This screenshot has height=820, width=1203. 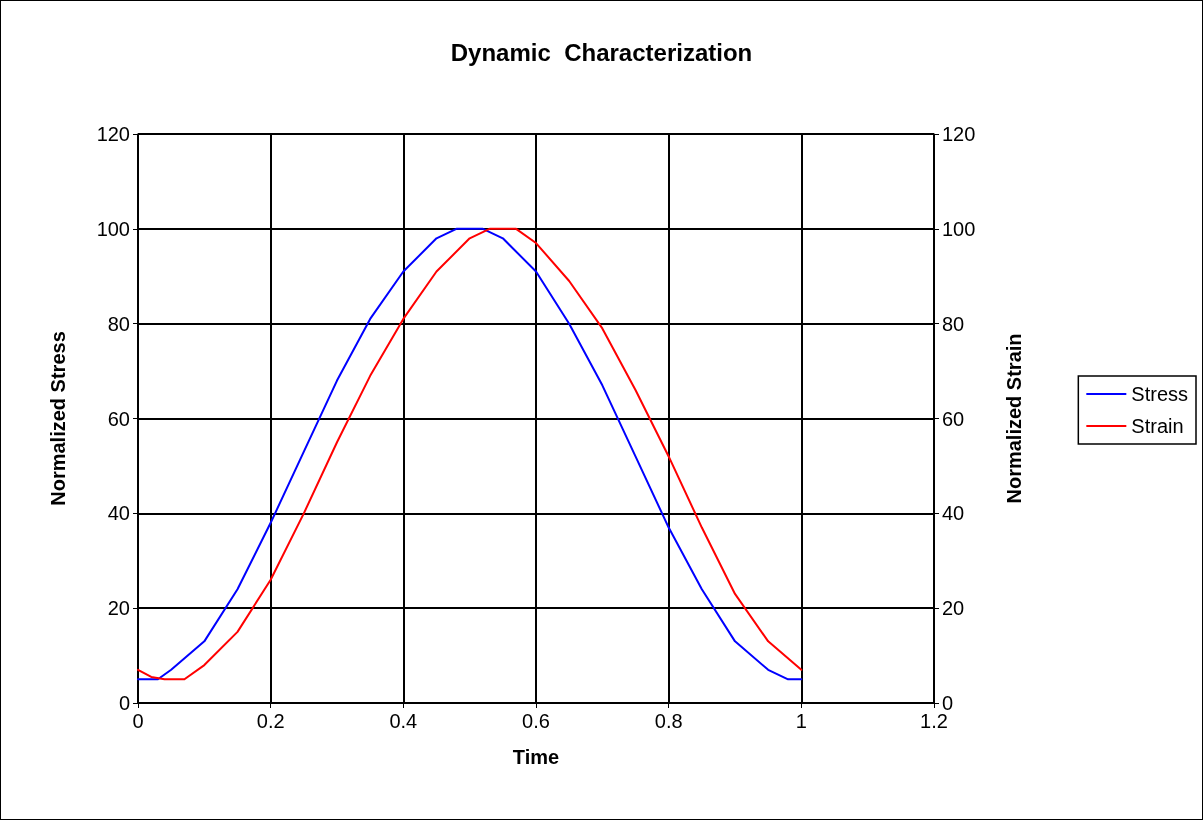 What do you see at coordinates (118, 608) in the screenshot?
I see `y-tick-label: 20` at bounding box center [118, 608].